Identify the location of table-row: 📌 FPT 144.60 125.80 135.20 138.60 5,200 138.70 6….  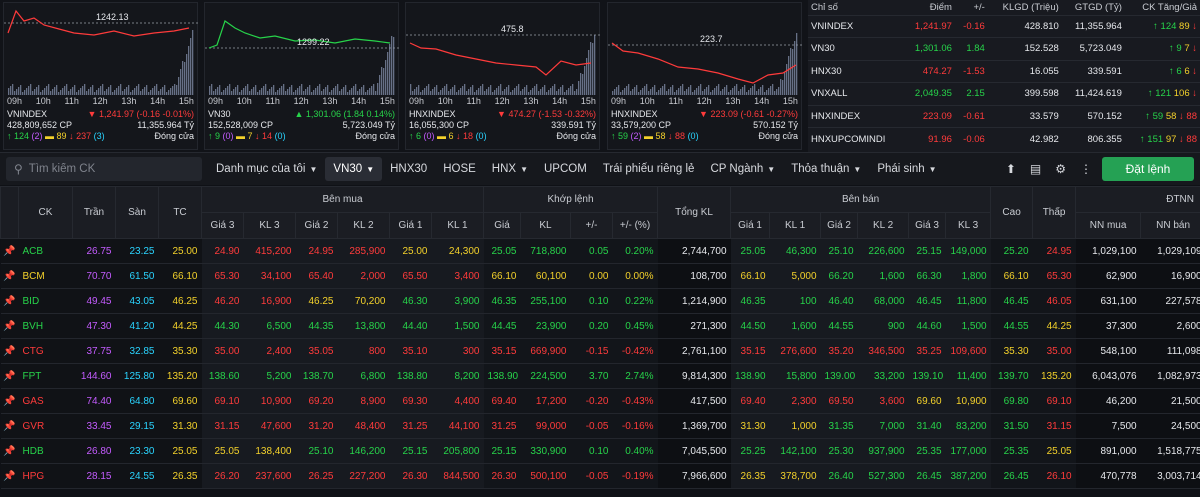
(600, 376).